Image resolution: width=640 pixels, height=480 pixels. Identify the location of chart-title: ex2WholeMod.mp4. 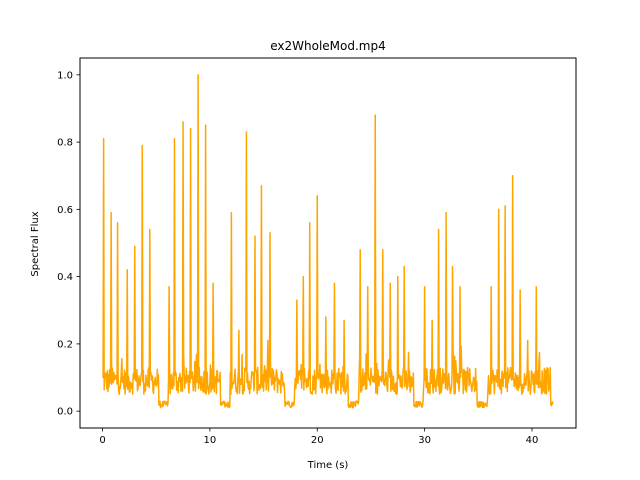
(328, 46).